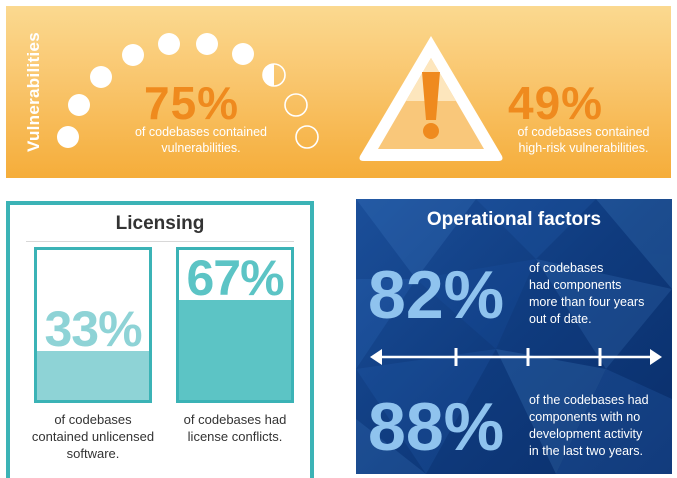 This screenshot has height=478, width=677. What do you see at coordinates (436, 295) in the screenshot?
I see `outdated-percent: 82%` at bounding box center [436, 295].